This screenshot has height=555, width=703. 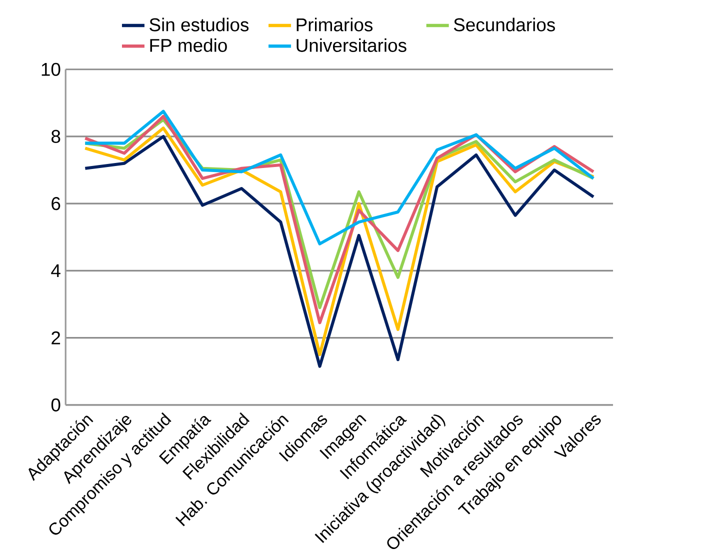 What do you see at coordinates (55, 405) in the screenshot?
I see `y-tick-label: 0` at bounding box center [55, 405].